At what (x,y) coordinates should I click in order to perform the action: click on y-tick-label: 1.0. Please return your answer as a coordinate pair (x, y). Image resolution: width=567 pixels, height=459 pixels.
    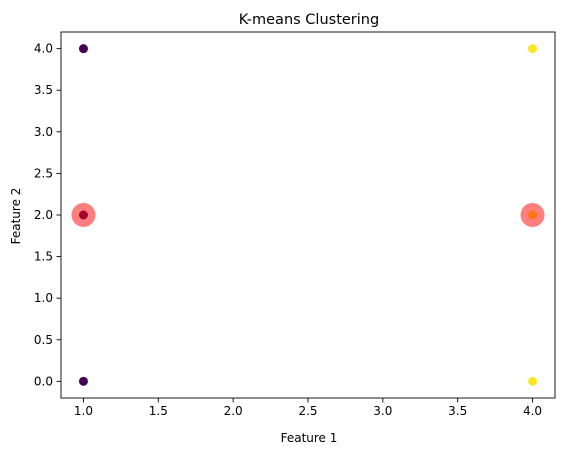
    Looking at the image, I should click on (43, 298).